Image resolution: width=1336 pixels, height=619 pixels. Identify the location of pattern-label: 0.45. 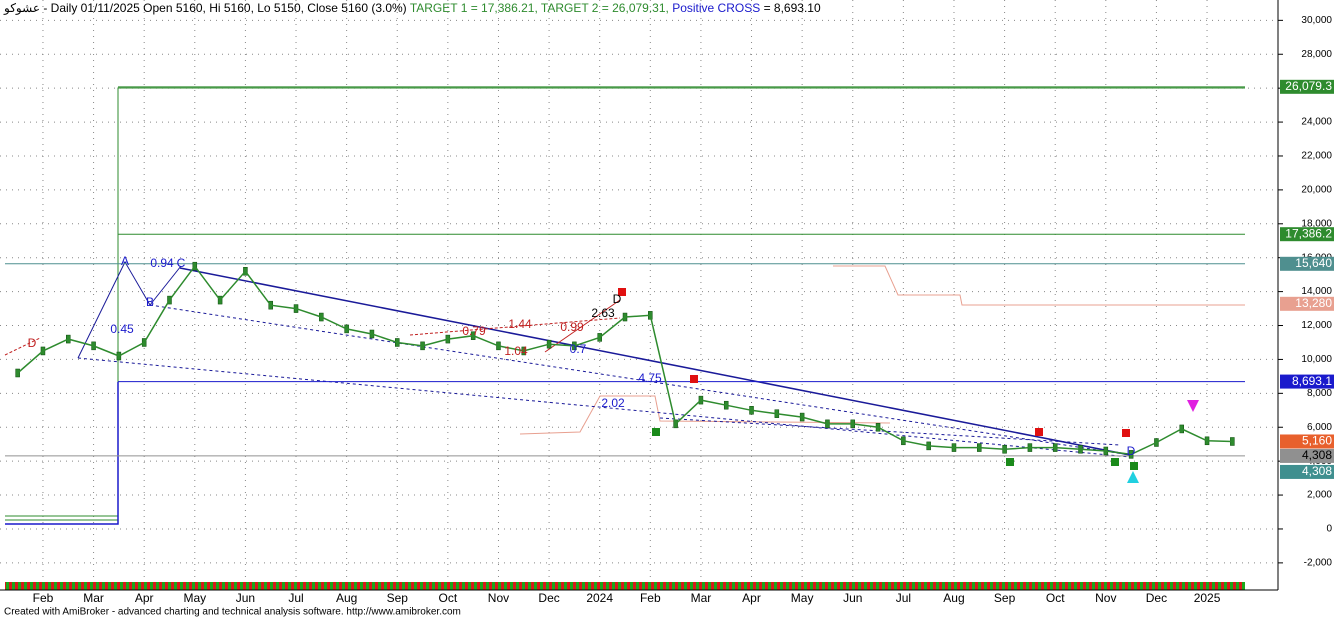
(122, 329).